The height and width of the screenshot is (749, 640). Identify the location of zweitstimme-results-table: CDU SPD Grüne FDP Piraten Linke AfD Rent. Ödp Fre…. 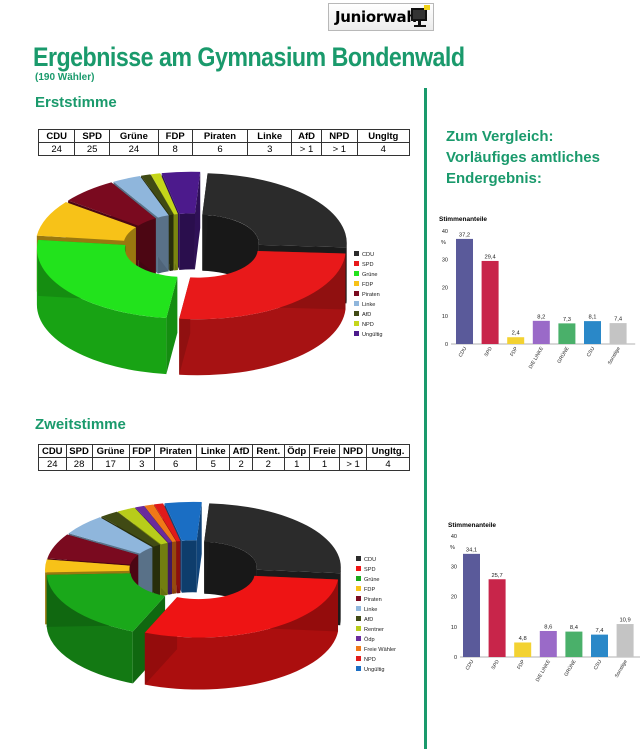
(224, 457).